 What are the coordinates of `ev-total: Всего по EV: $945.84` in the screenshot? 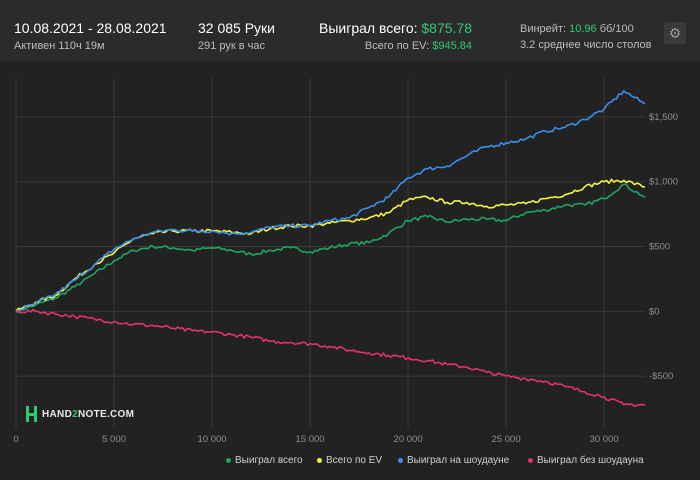 It's located at (387, 46).